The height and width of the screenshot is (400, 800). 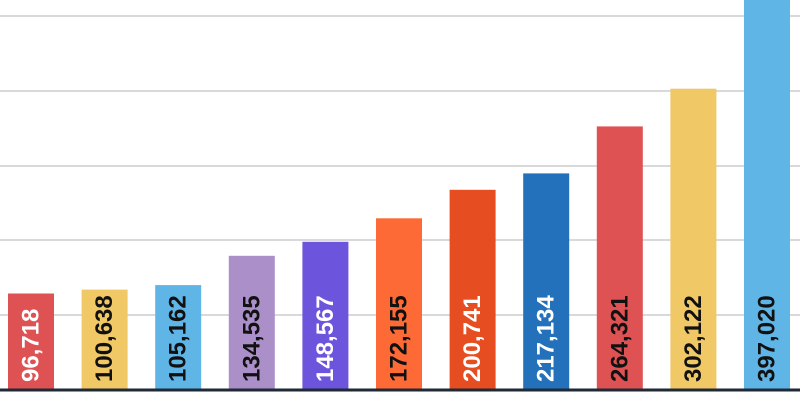 I want to click on bar-value-label-6: 172,155, so click(x=399, y=338).